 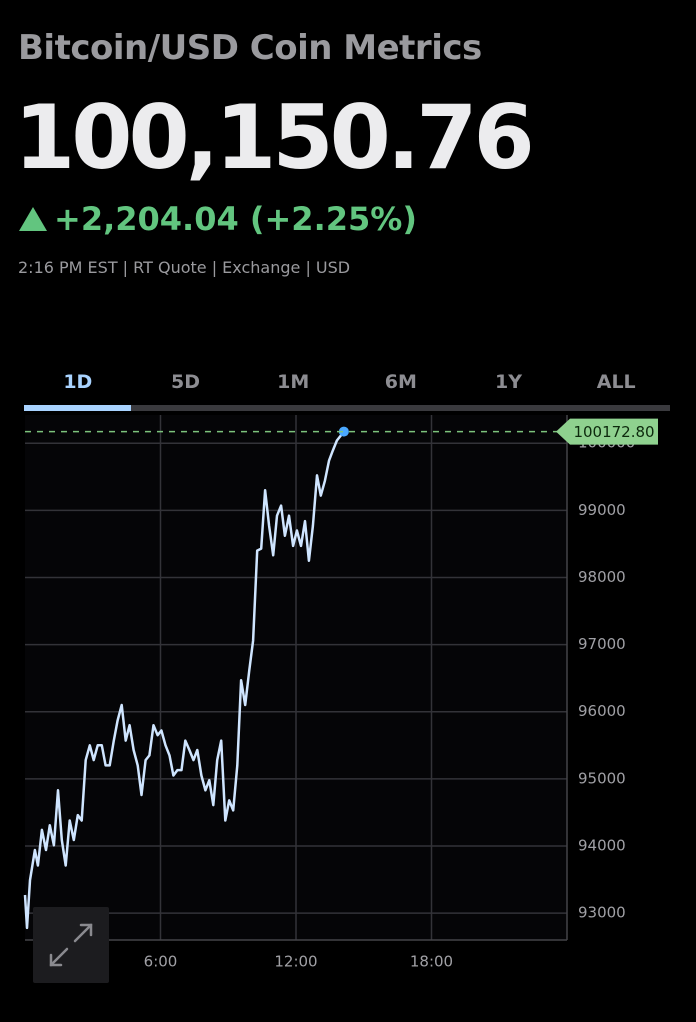 What do you see at coordinates (602, 711) in the screenshot?
I see `y-tick-label: 96000` at bounding box center [602, 711].